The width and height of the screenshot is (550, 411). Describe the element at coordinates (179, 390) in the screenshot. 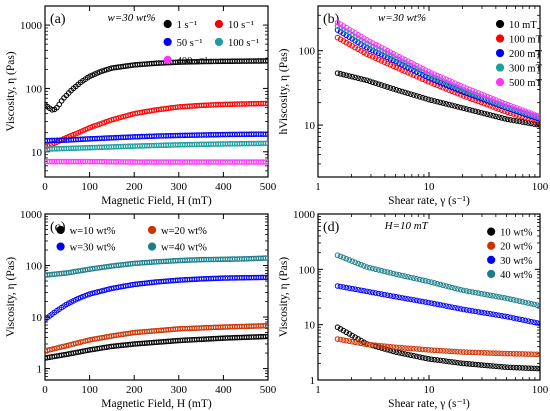

I see `x-tick-label: 300` at that location.